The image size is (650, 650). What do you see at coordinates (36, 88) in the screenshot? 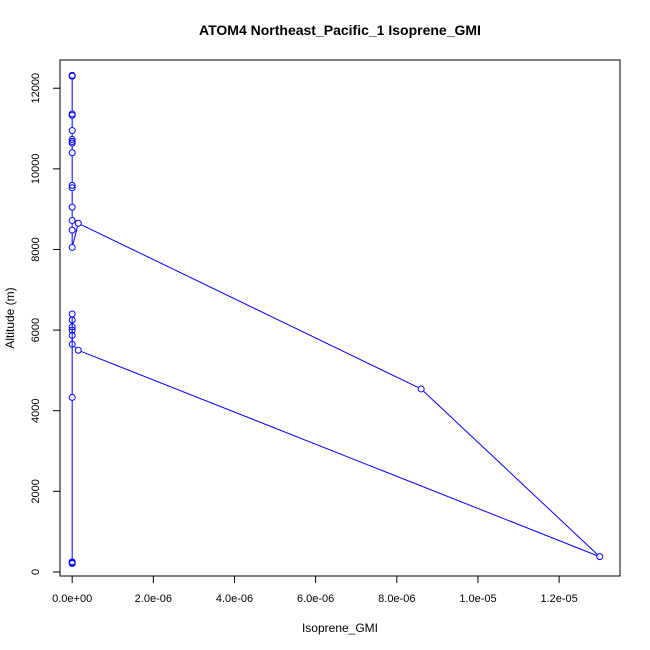
I see `y-tick-label: 12000` at bounding box center [36, 88].